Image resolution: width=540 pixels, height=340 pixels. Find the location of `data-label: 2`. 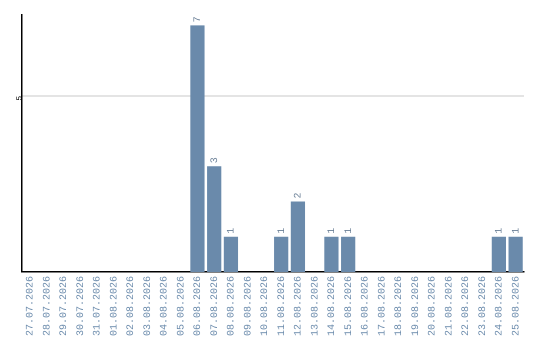

data-label: 2 is located at coordinates (299, 195).